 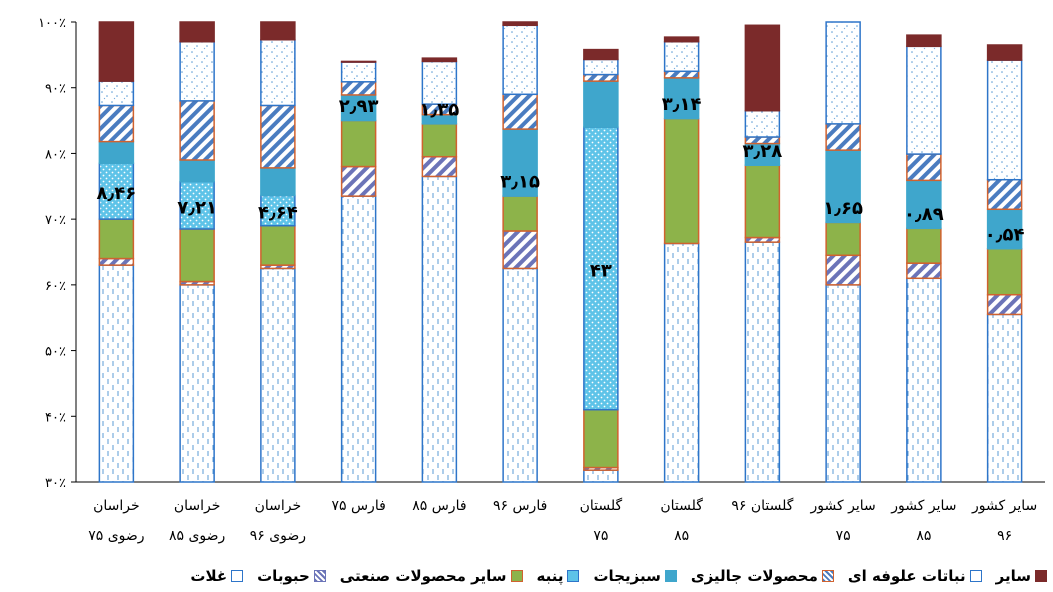 I want to click on data-label: ۸٫۴۶, so click(x=117, y=193).